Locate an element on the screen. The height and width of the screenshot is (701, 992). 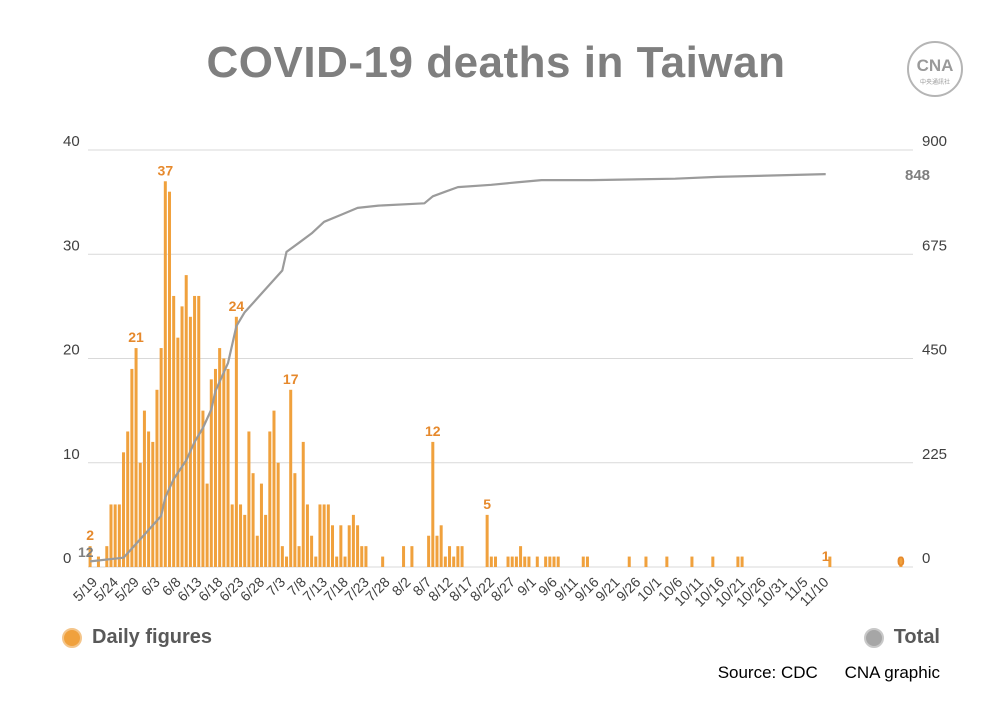
daily-data-label: 12 is located at coordinates (433, 431).